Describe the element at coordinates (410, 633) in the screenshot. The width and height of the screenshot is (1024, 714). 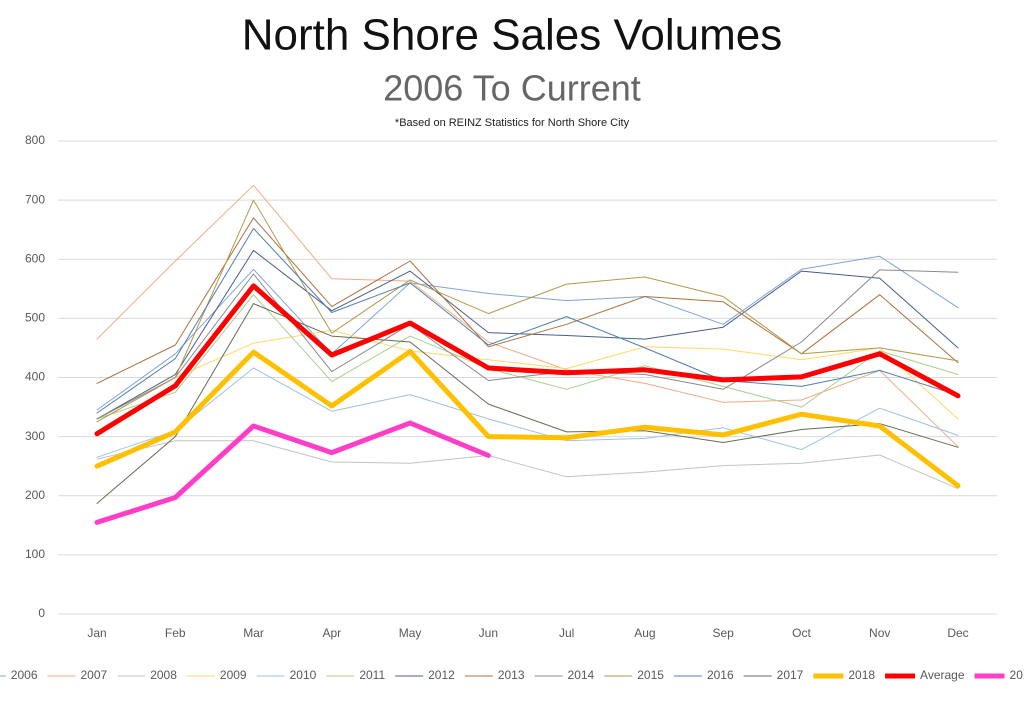
I see `x-tick-label: May` at that location.